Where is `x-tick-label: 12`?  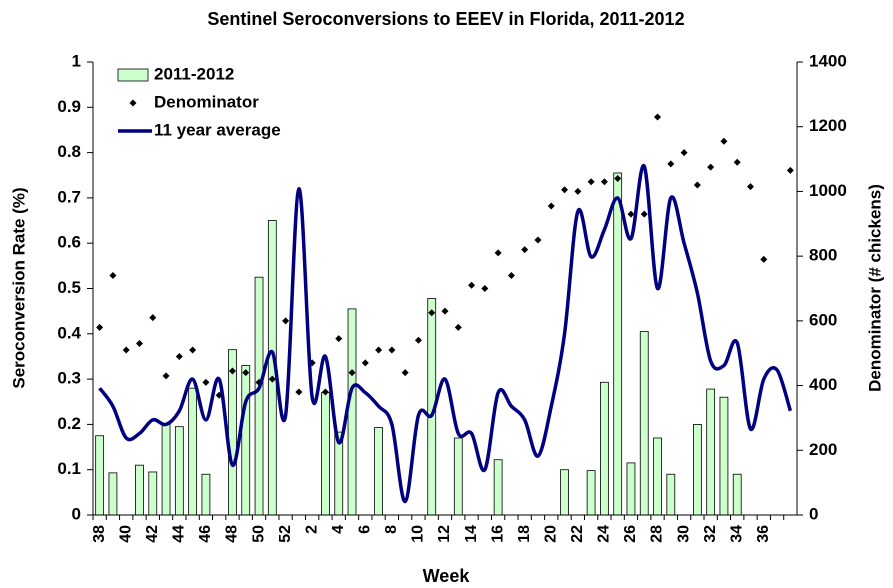 x-tick-label: 12 is located at coordinates (444, 534).